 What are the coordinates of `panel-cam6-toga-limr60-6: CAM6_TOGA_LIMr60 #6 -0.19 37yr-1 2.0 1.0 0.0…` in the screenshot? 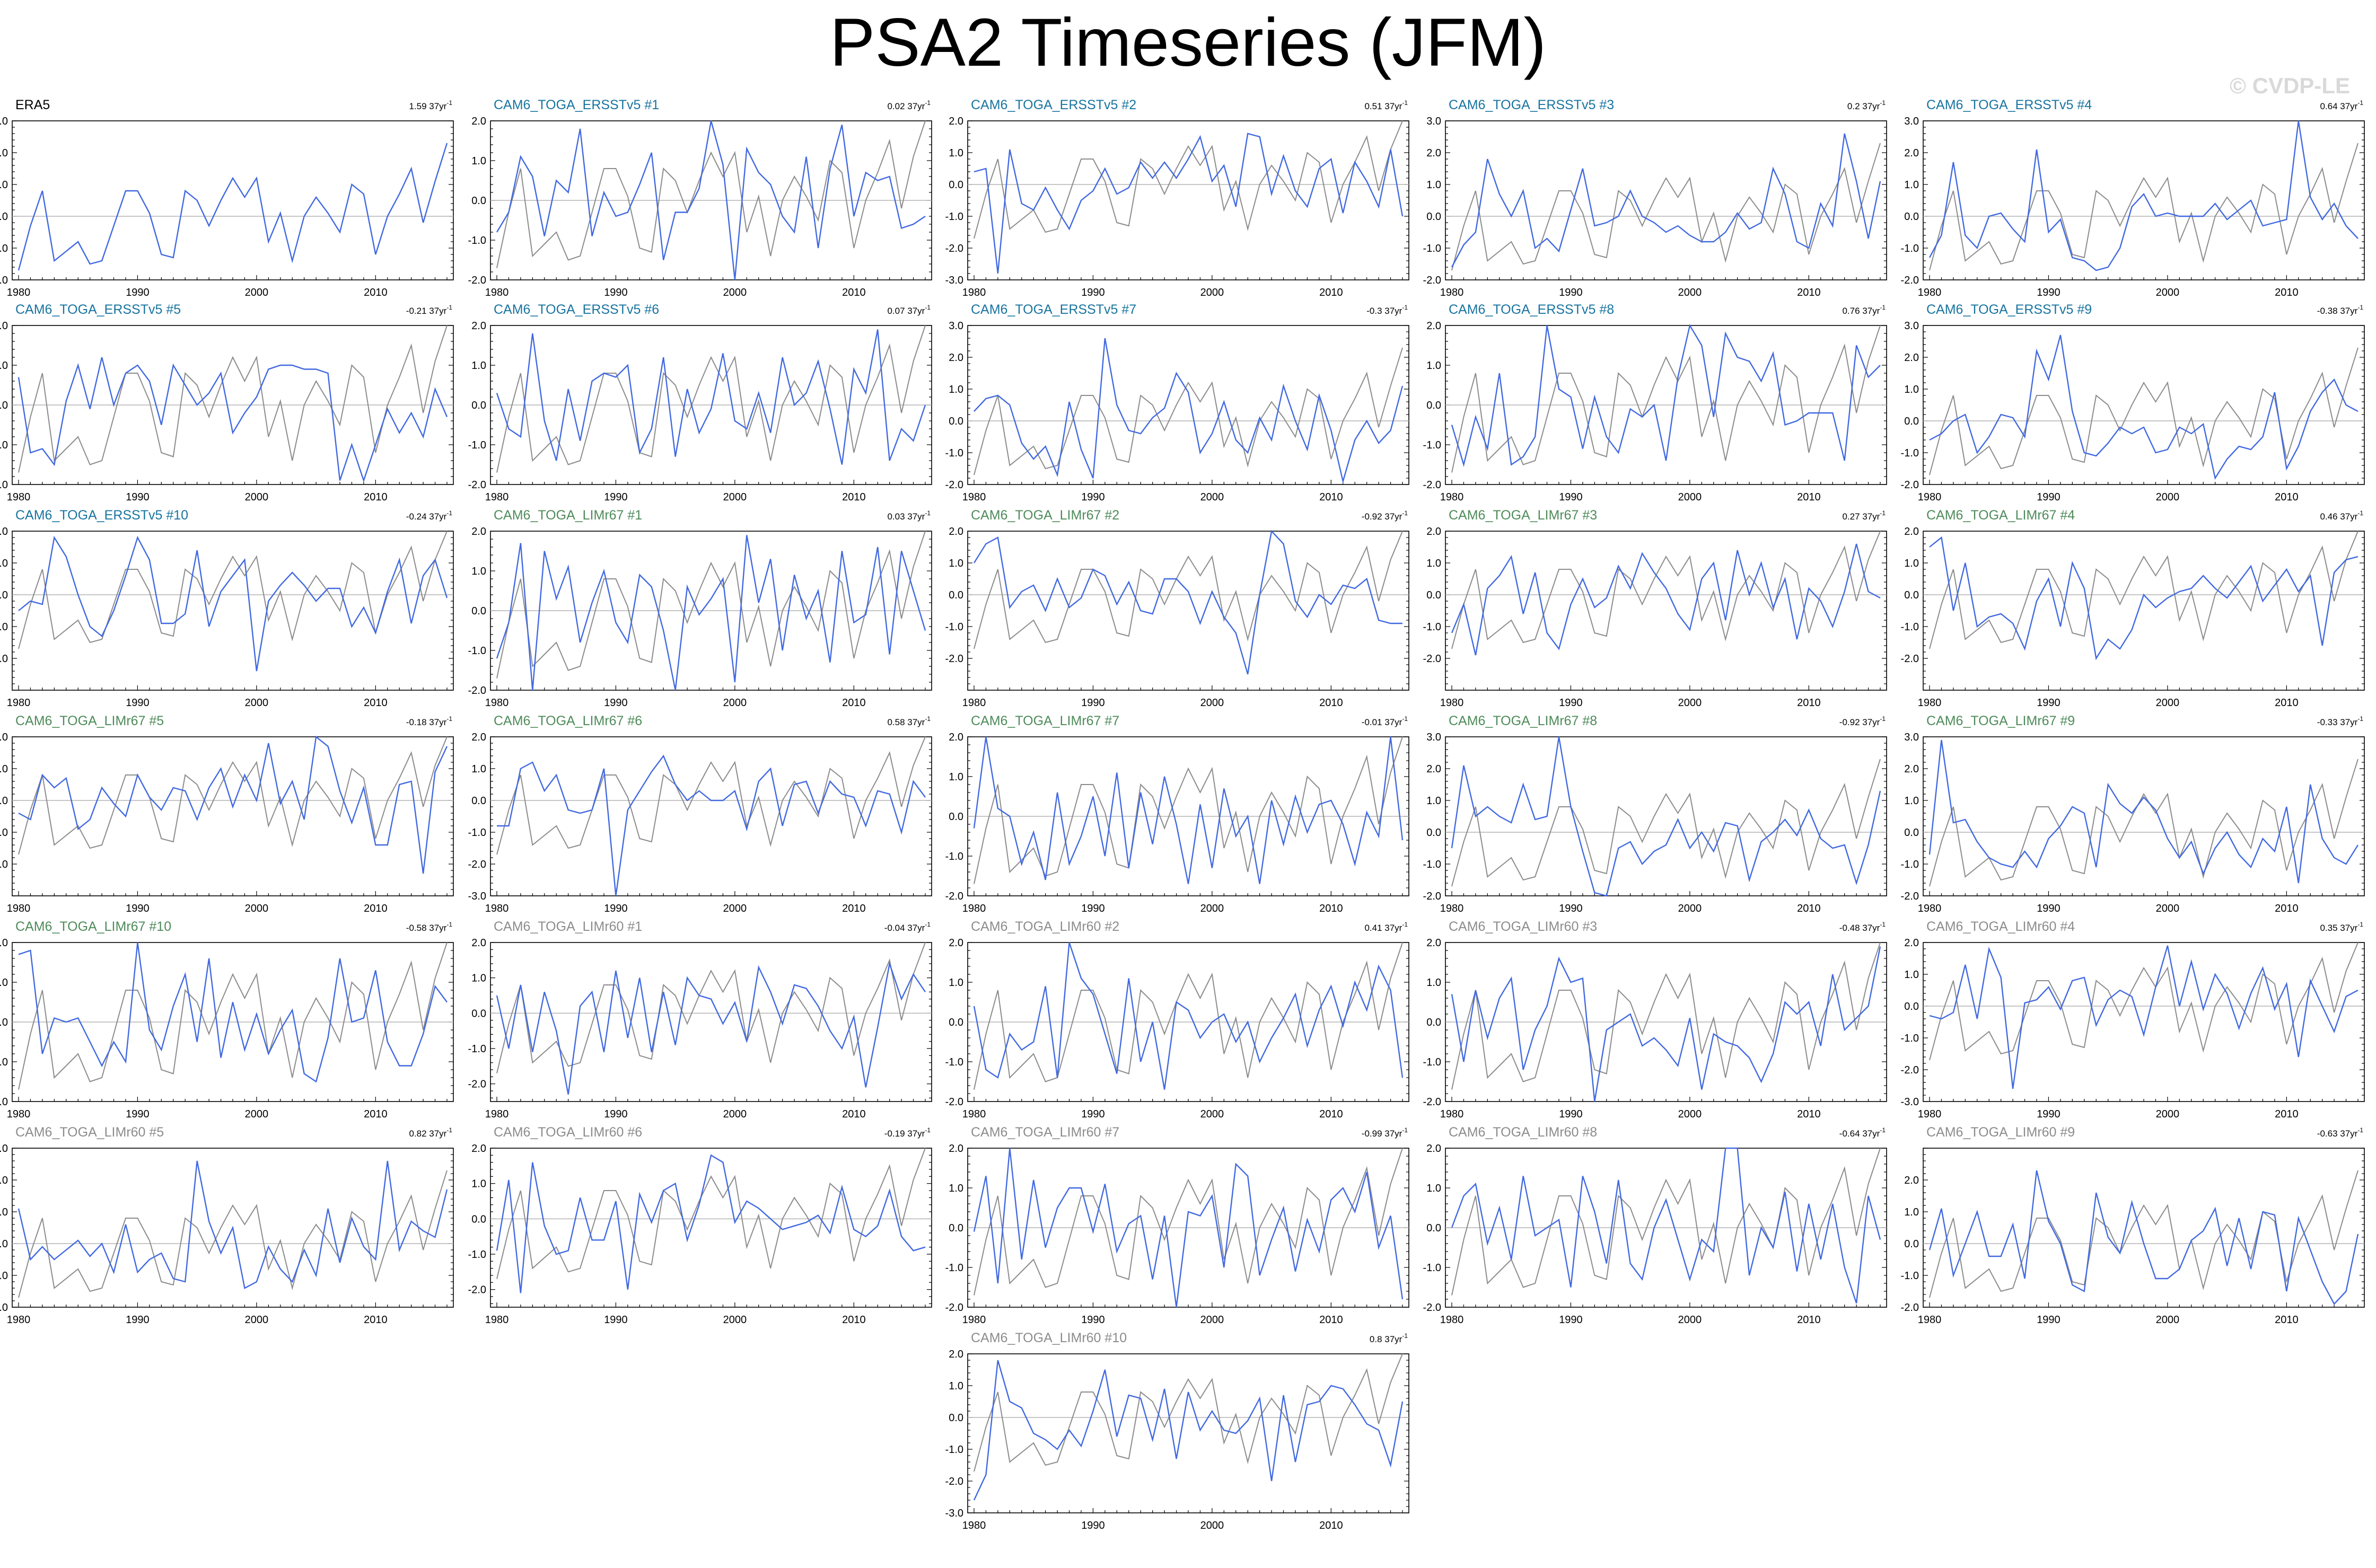 It's located at (700, 1225).